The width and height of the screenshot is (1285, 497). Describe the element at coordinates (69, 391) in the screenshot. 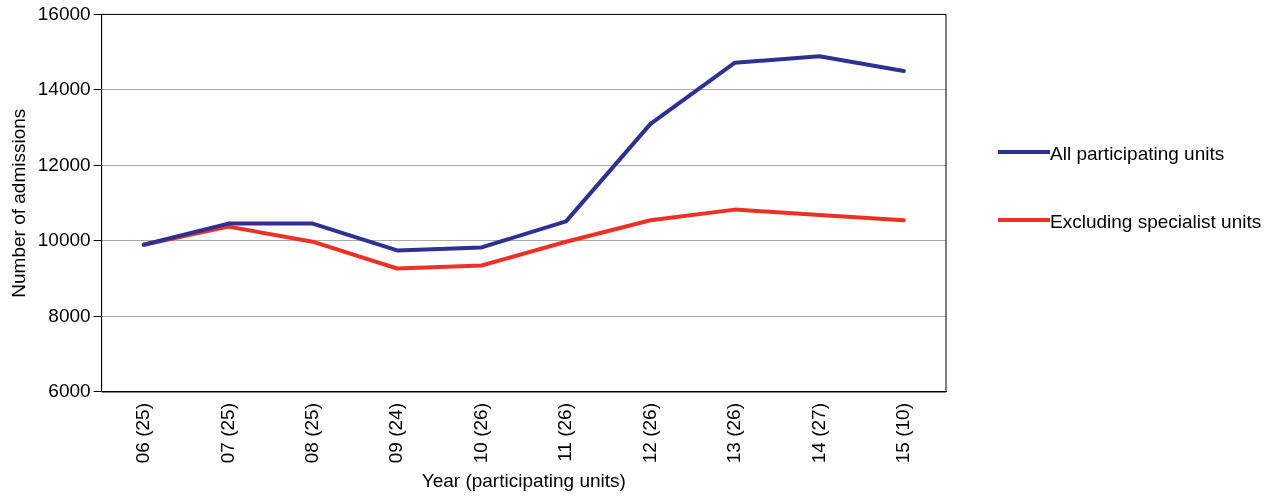

I see `y-tick-label: 6000` at that location.